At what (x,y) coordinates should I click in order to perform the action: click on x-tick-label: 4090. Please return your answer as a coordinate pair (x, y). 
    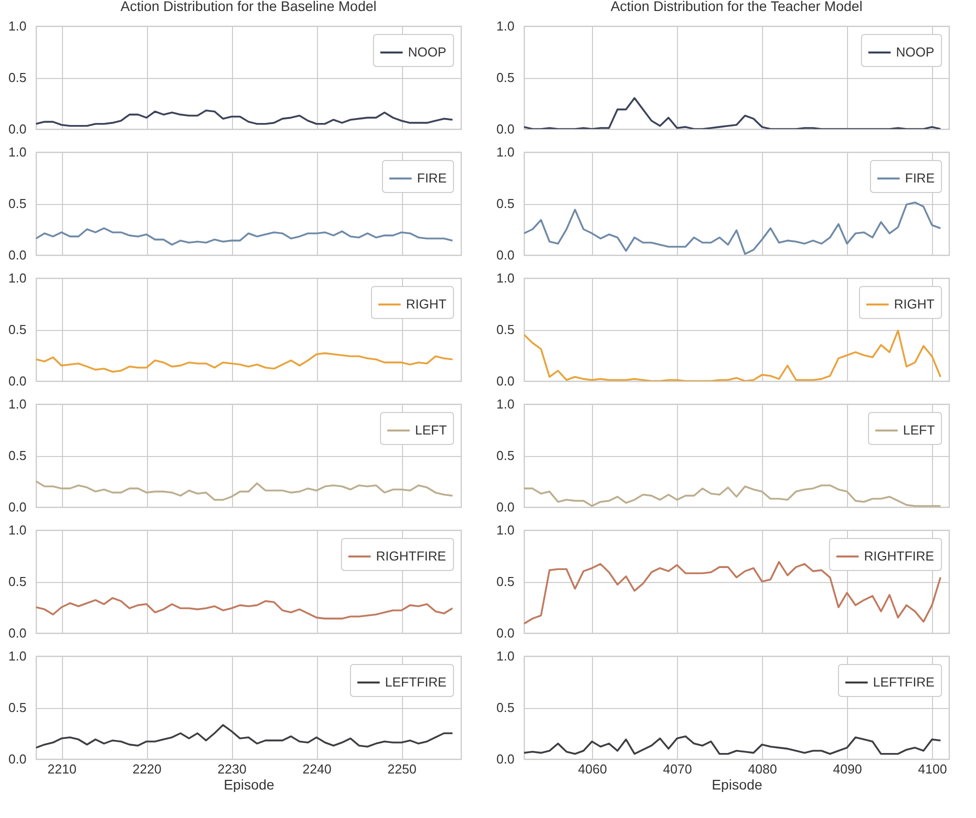
    Looking at the image, I should click on (847, 769).